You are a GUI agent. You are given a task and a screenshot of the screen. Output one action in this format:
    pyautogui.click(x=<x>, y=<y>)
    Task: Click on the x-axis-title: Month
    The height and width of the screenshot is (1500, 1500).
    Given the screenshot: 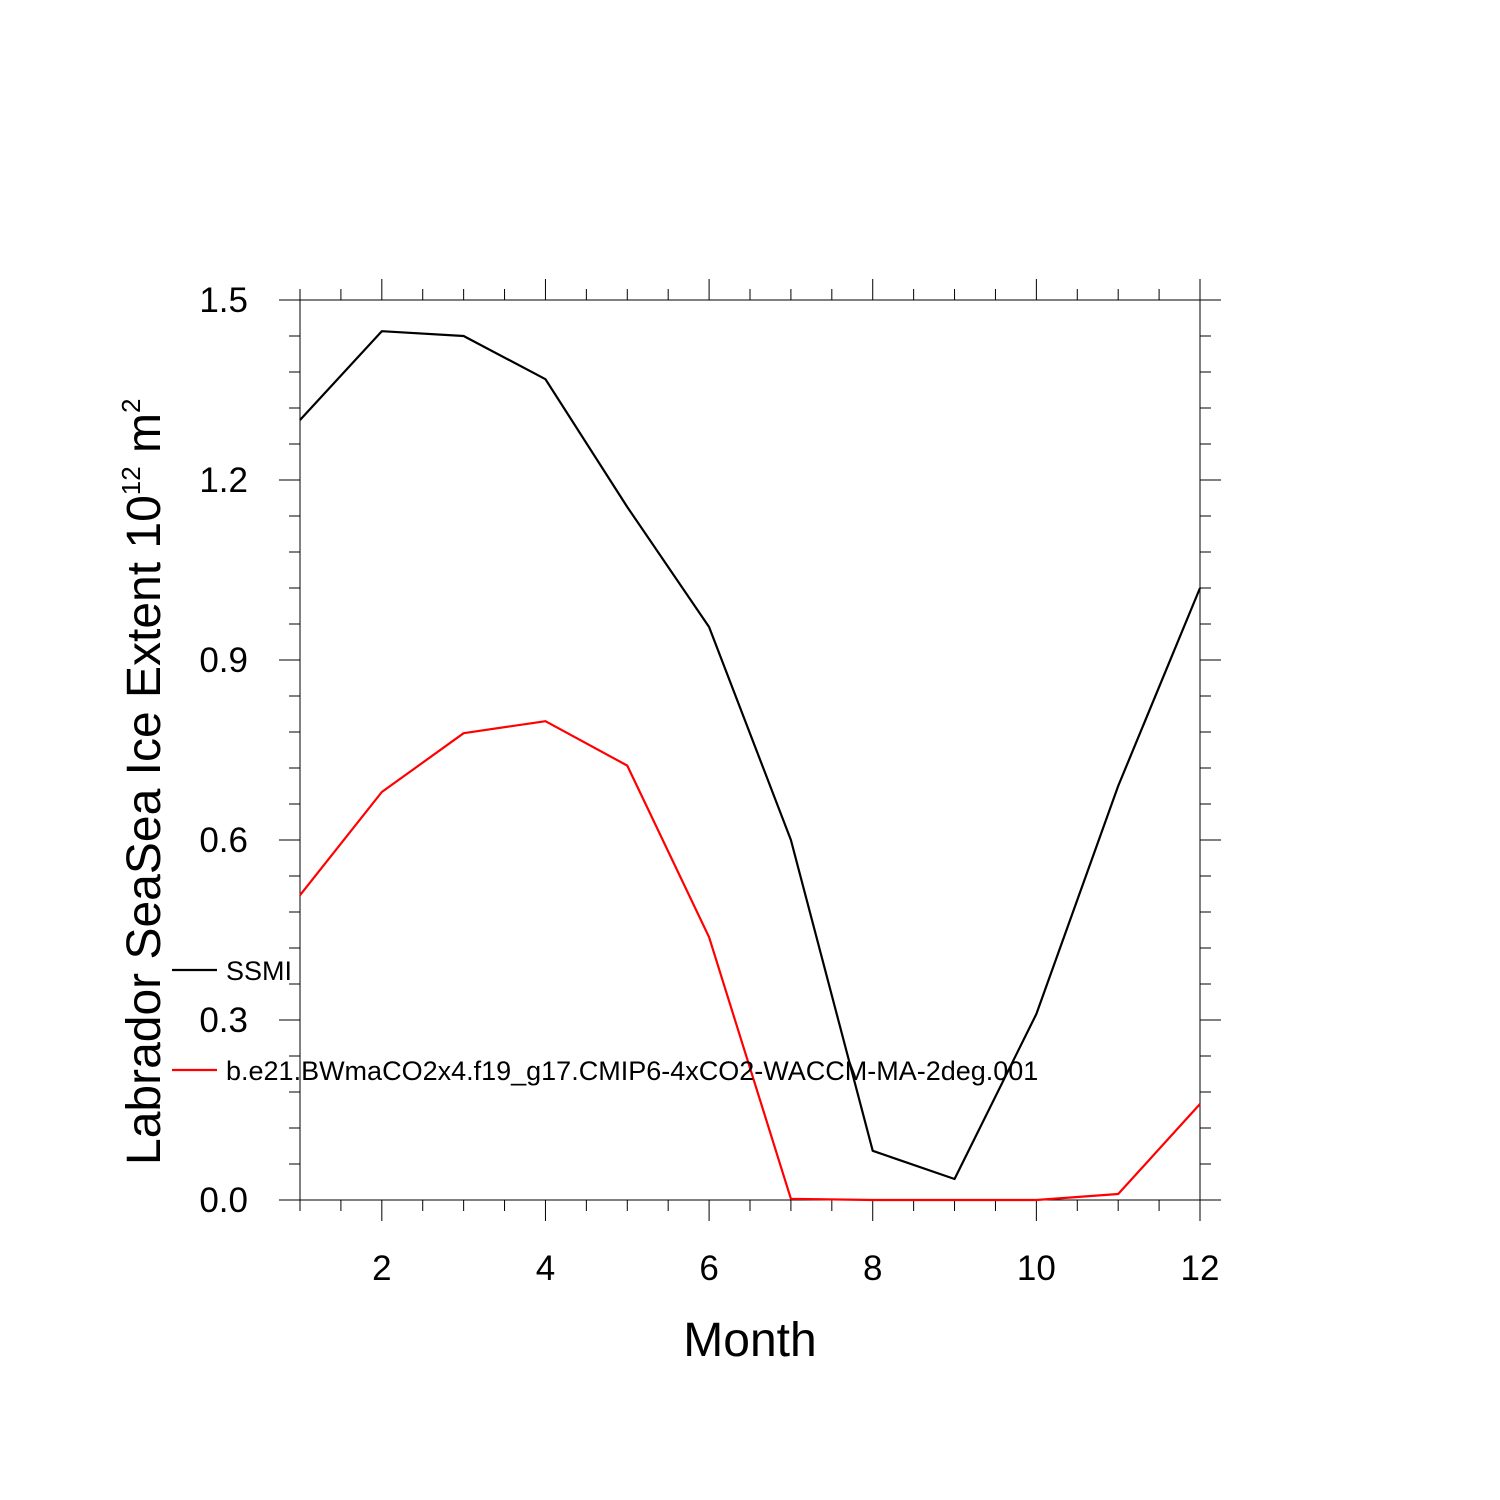 What is the action you would take?
    pyautogui.click(x=749, y=1340)
    